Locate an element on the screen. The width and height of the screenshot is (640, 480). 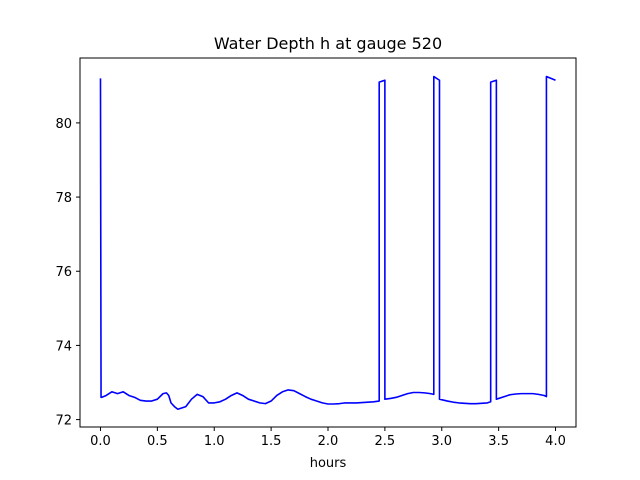
x-axis: 0.0 0.5 1.0 1.5 2.0 2.5 3.0 3.5 4.0 is located at coordinates (328, 438).